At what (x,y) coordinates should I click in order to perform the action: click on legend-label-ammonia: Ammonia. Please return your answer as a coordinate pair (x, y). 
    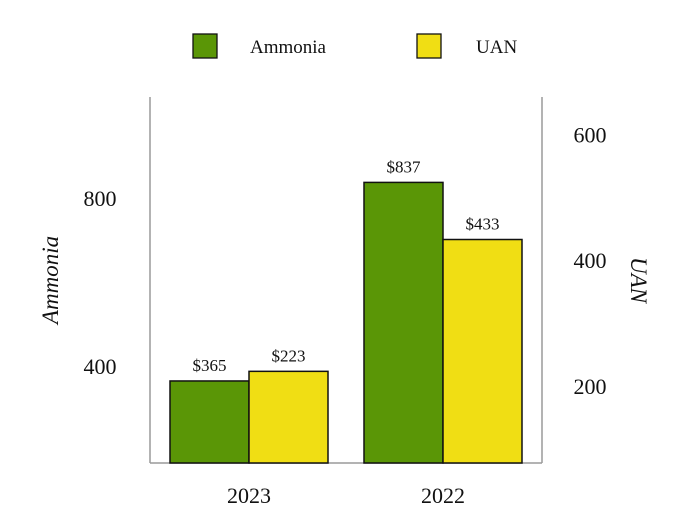
    Looking at the image, I should click on (288, 47).